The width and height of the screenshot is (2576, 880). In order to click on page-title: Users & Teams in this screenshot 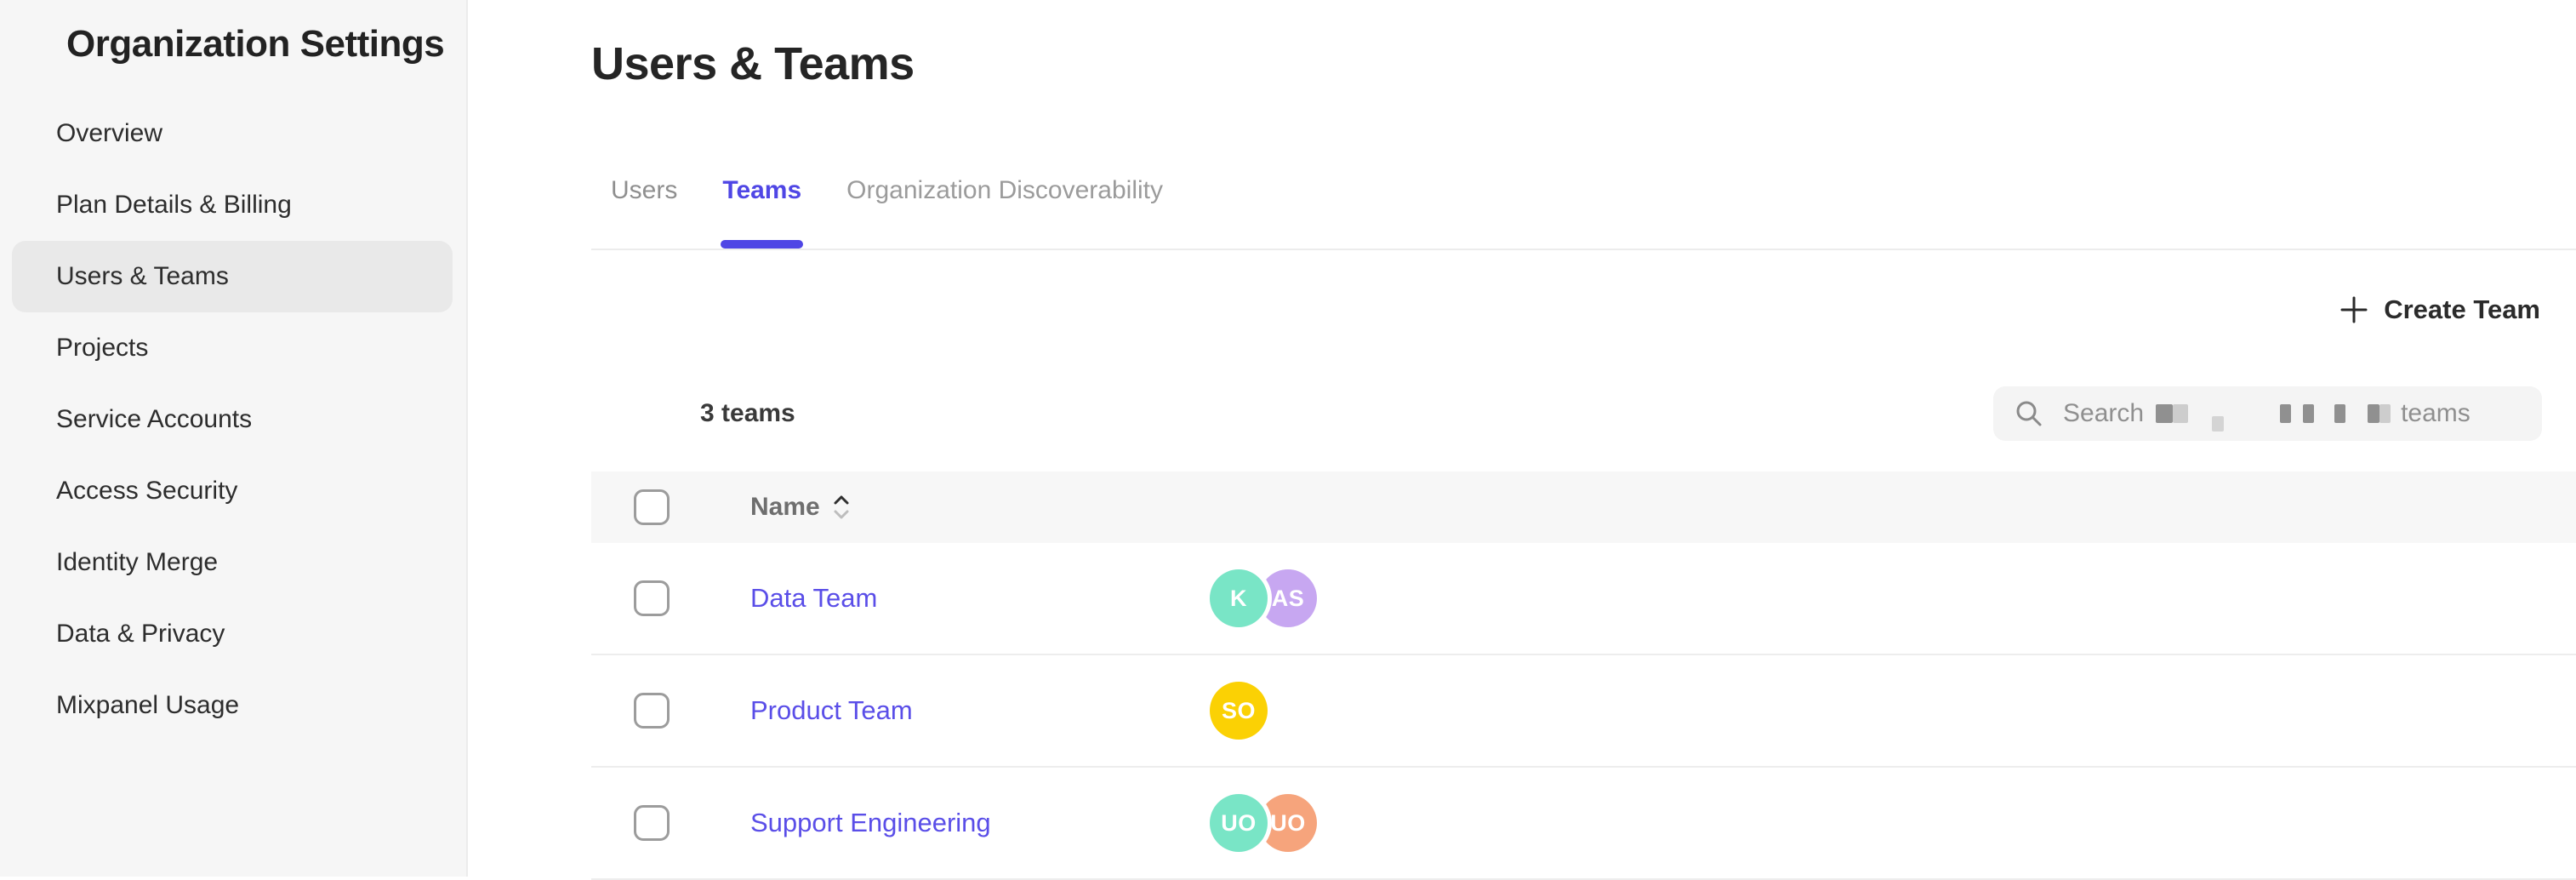, I will do `click(753, 63)`.